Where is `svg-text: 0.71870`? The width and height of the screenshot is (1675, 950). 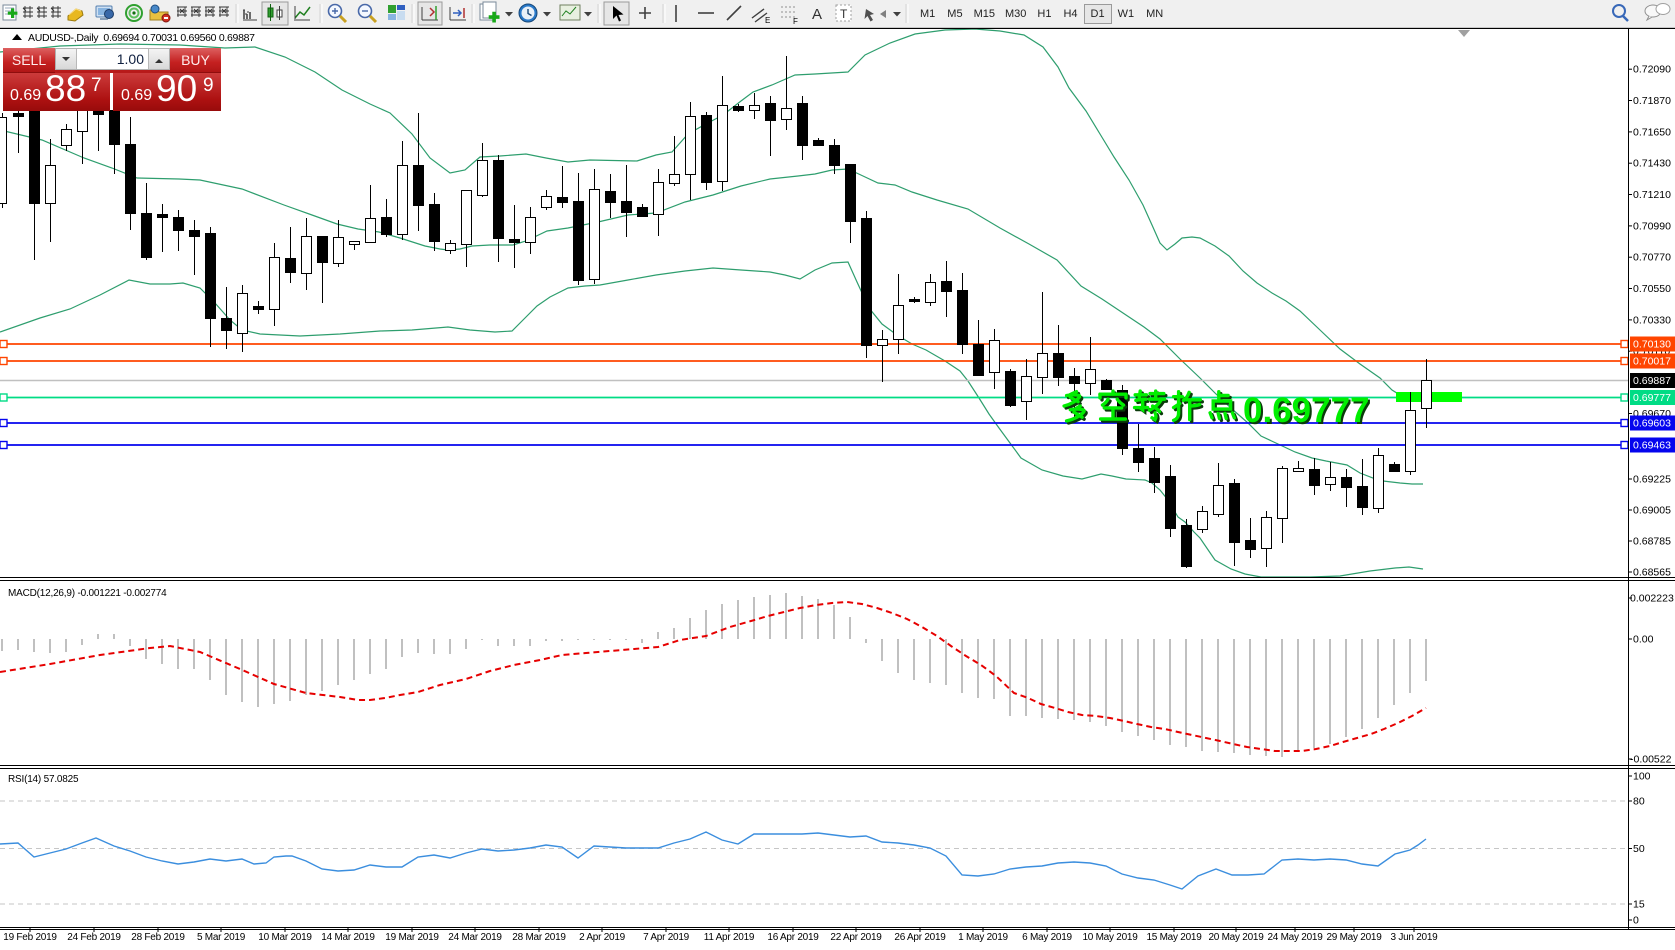
svg-text: 0.71870 is located at coordinates (1652, 101).